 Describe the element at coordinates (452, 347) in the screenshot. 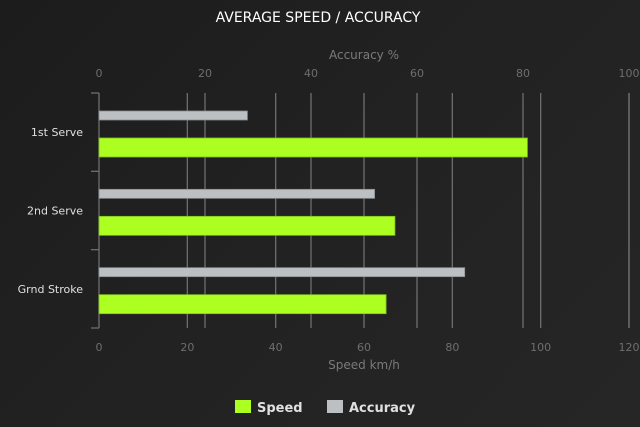

I see `bottom-tick-label: 80` at that location.